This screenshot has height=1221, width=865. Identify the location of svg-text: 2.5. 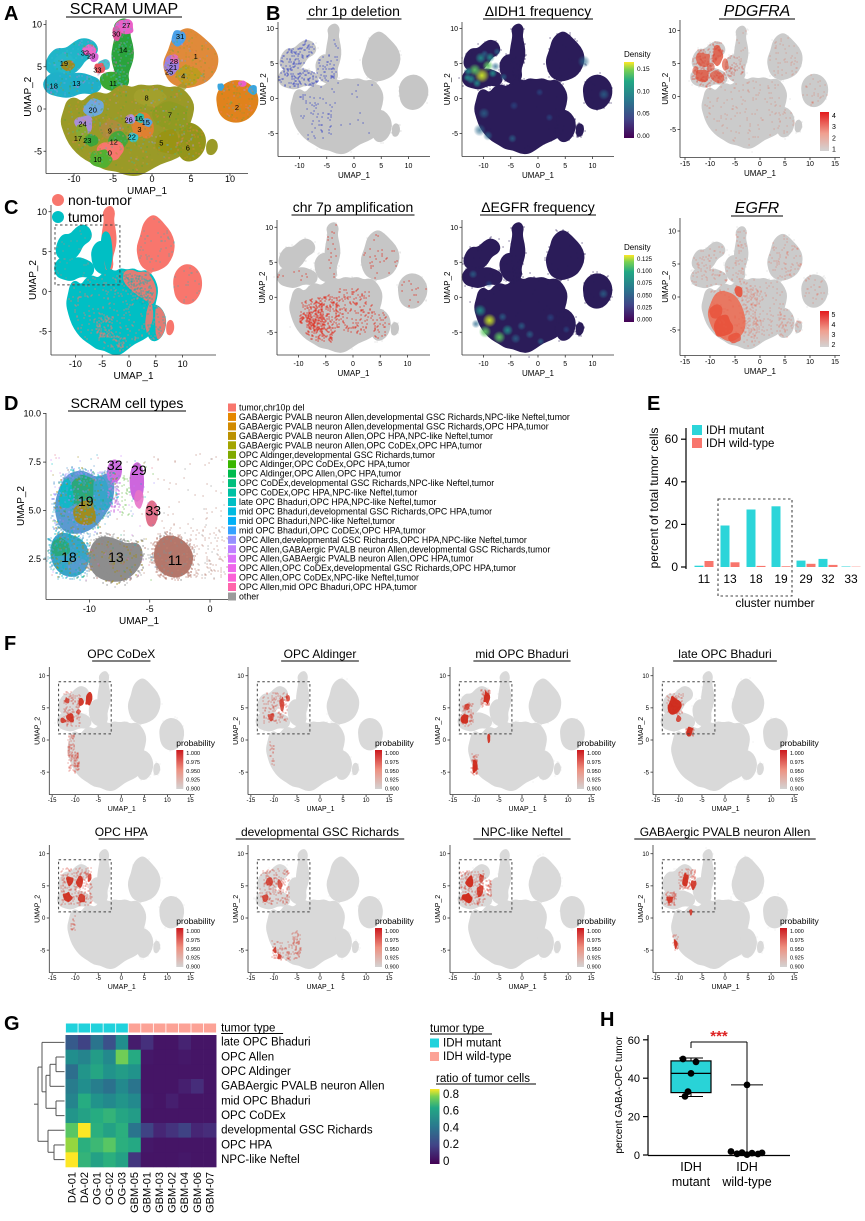
(34, 559).